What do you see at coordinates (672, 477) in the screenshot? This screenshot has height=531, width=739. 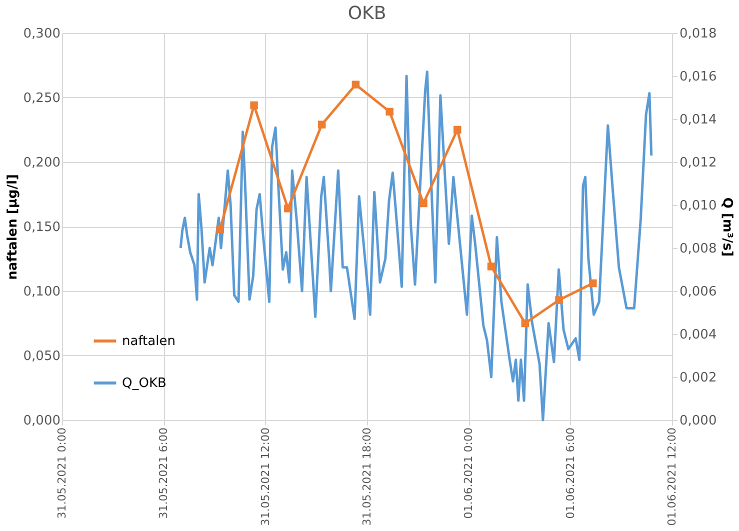 I see `x-tick-label: 01.06.2021 12:00` at bounding box center [672, 477].